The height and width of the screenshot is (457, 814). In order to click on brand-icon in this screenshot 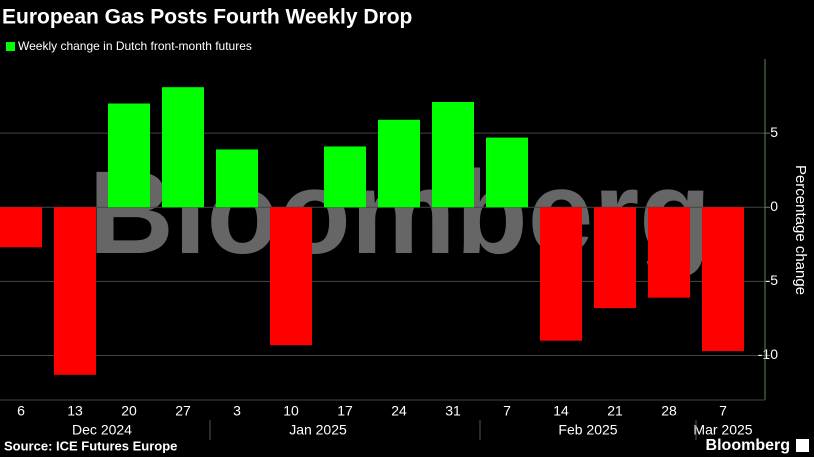, I will do `click(802, 445)`.